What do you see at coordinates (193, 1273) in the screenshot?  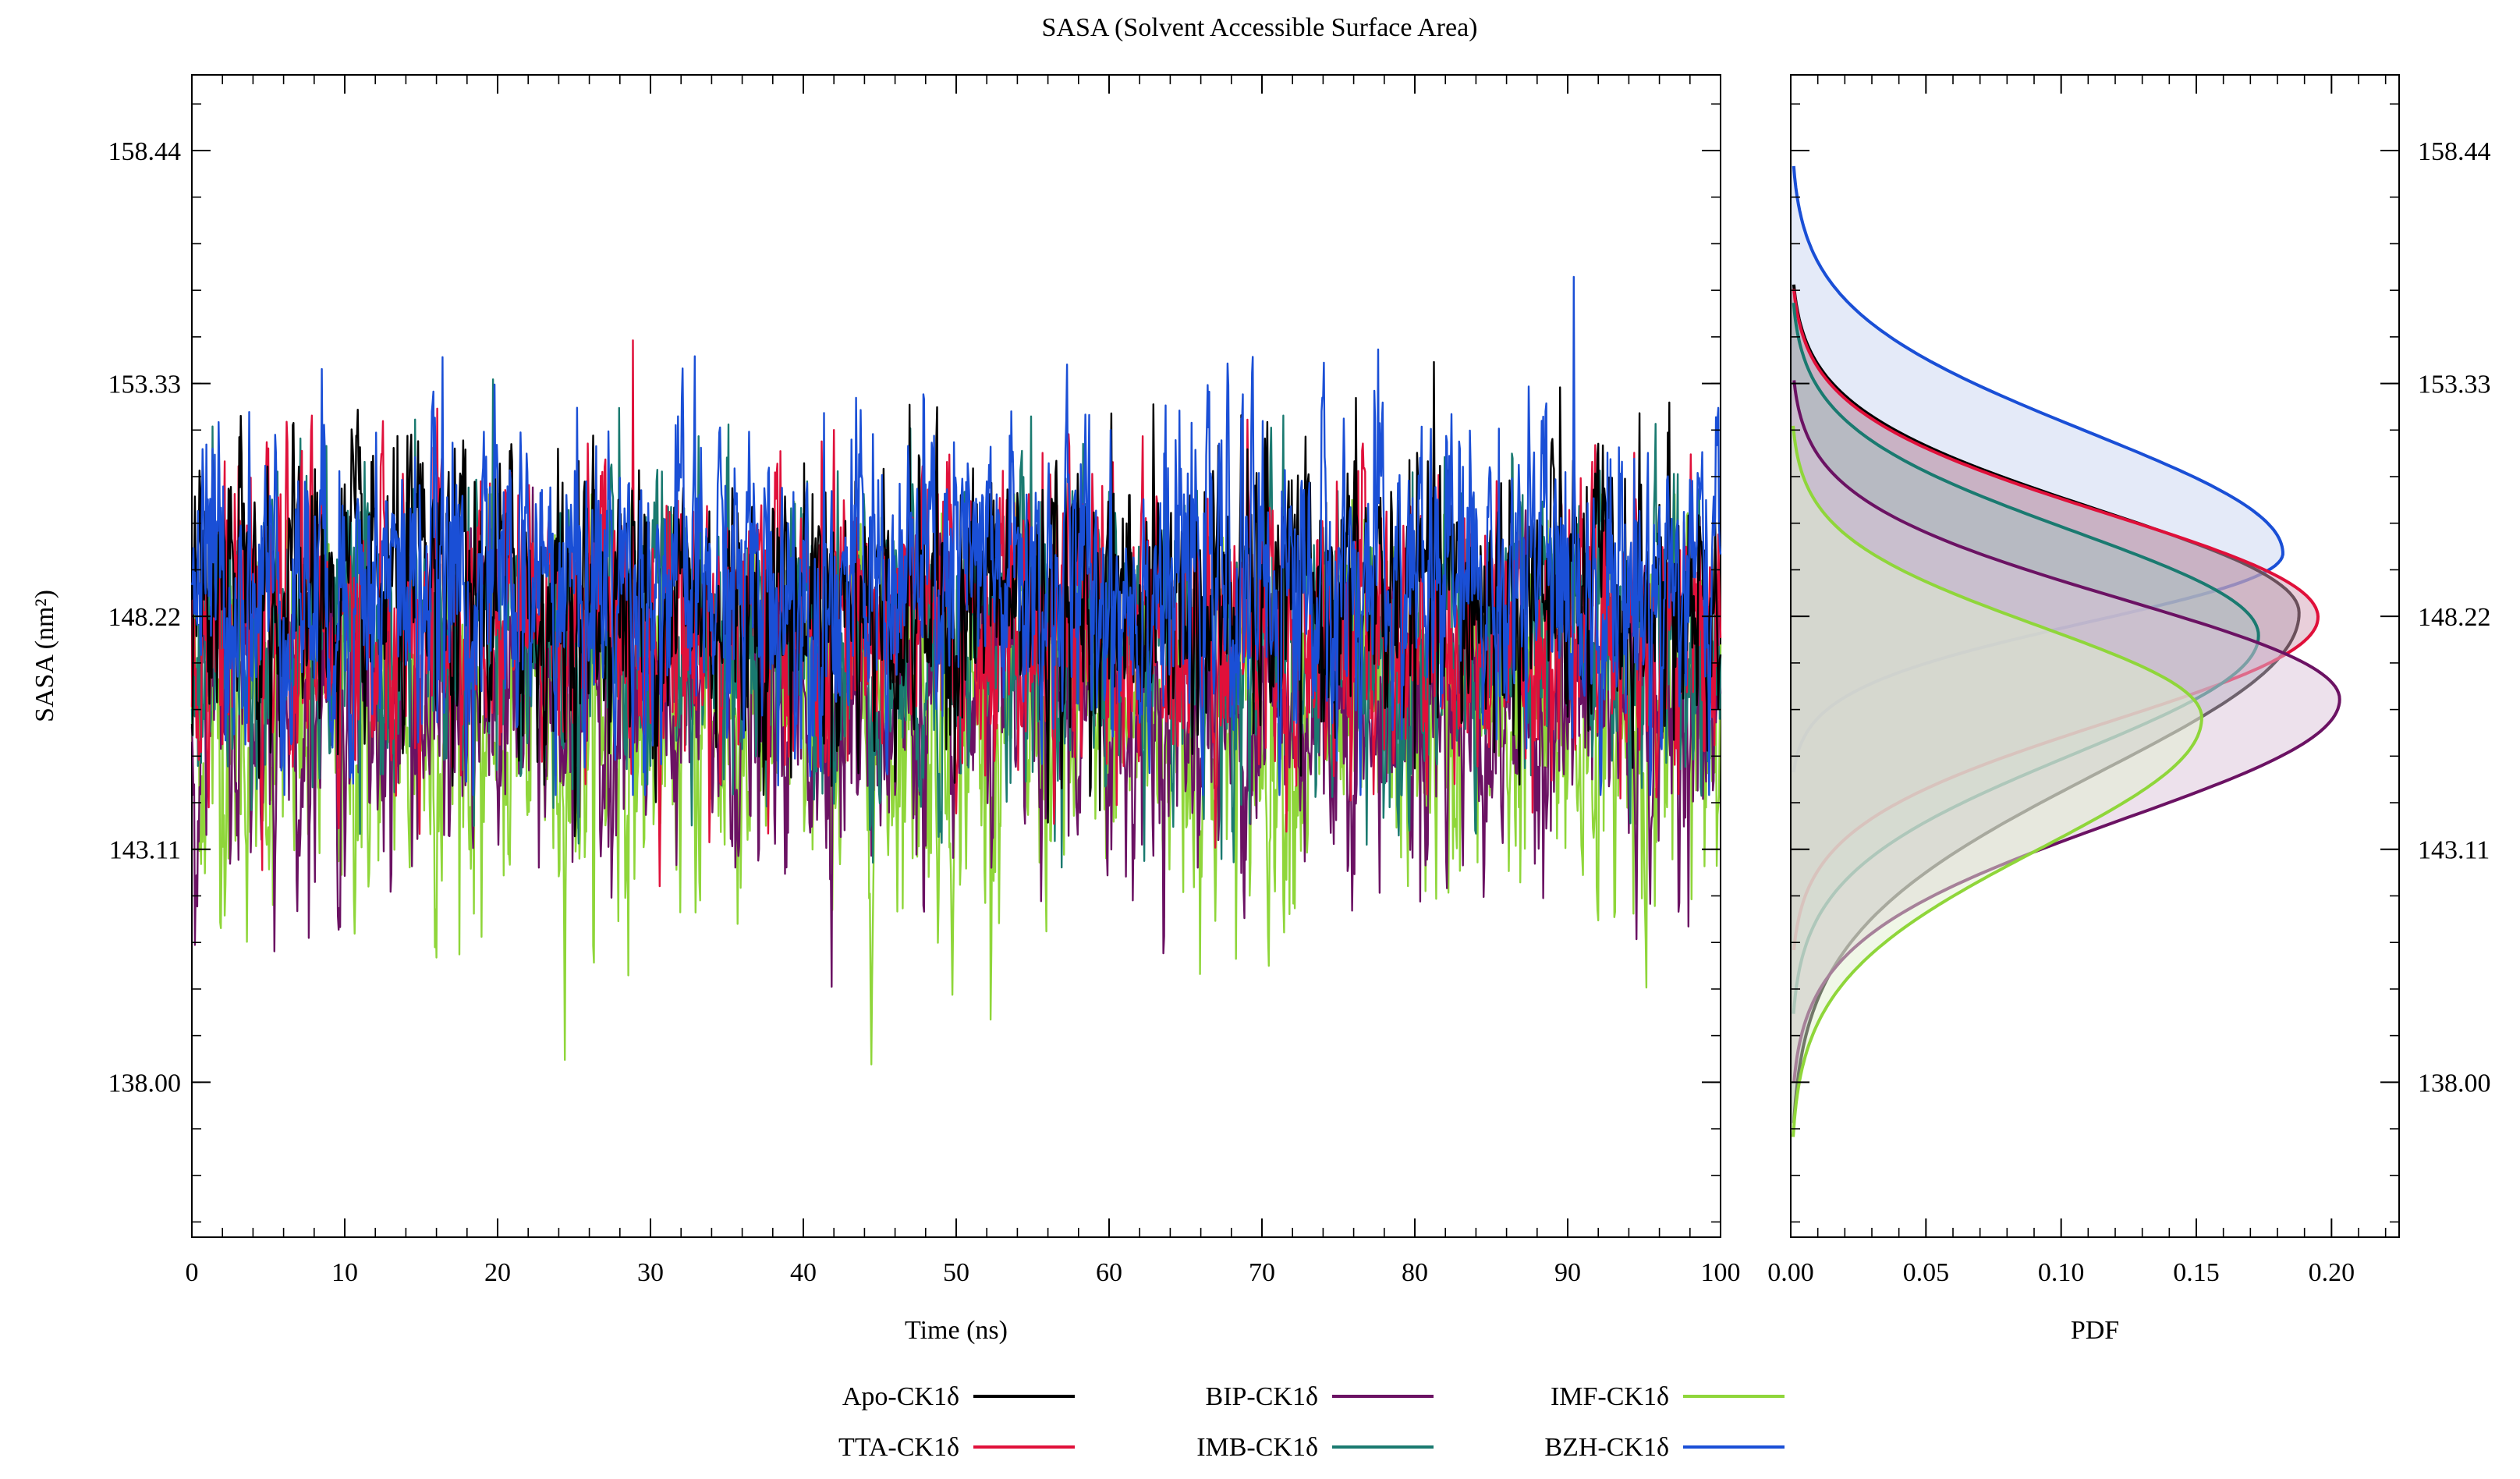 I see `x-tick-label: 0` at bounding box center [193, 1273].